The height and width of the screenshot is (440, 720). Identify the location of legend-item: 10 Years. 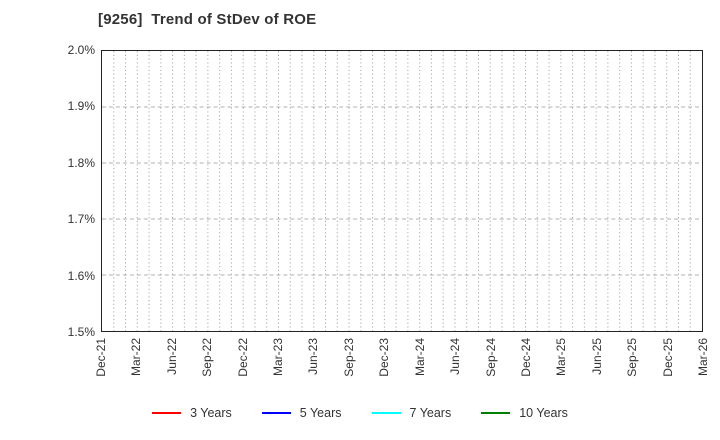
(524, 413).